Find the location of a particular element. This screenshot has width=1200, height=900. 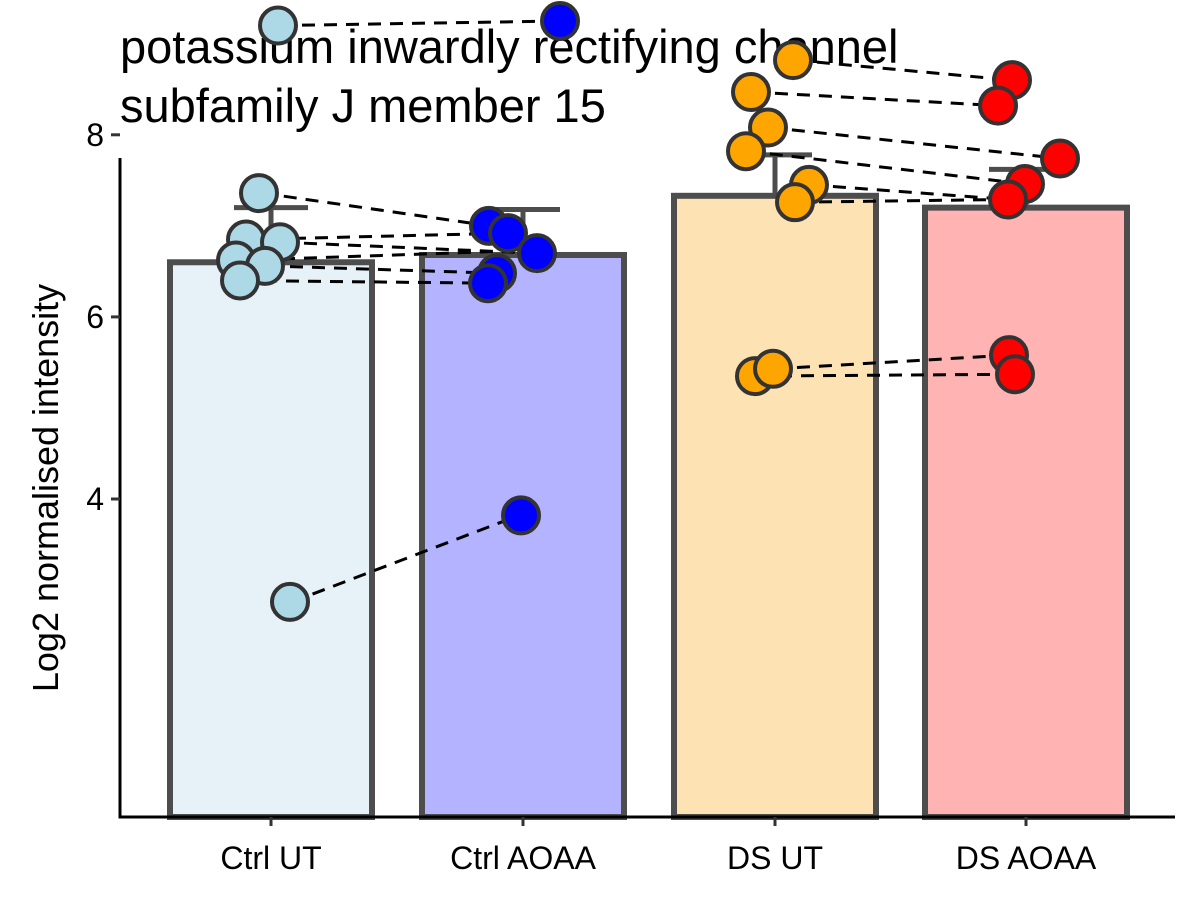

y-tick-label: 4 is located at coordinates (95, 499).